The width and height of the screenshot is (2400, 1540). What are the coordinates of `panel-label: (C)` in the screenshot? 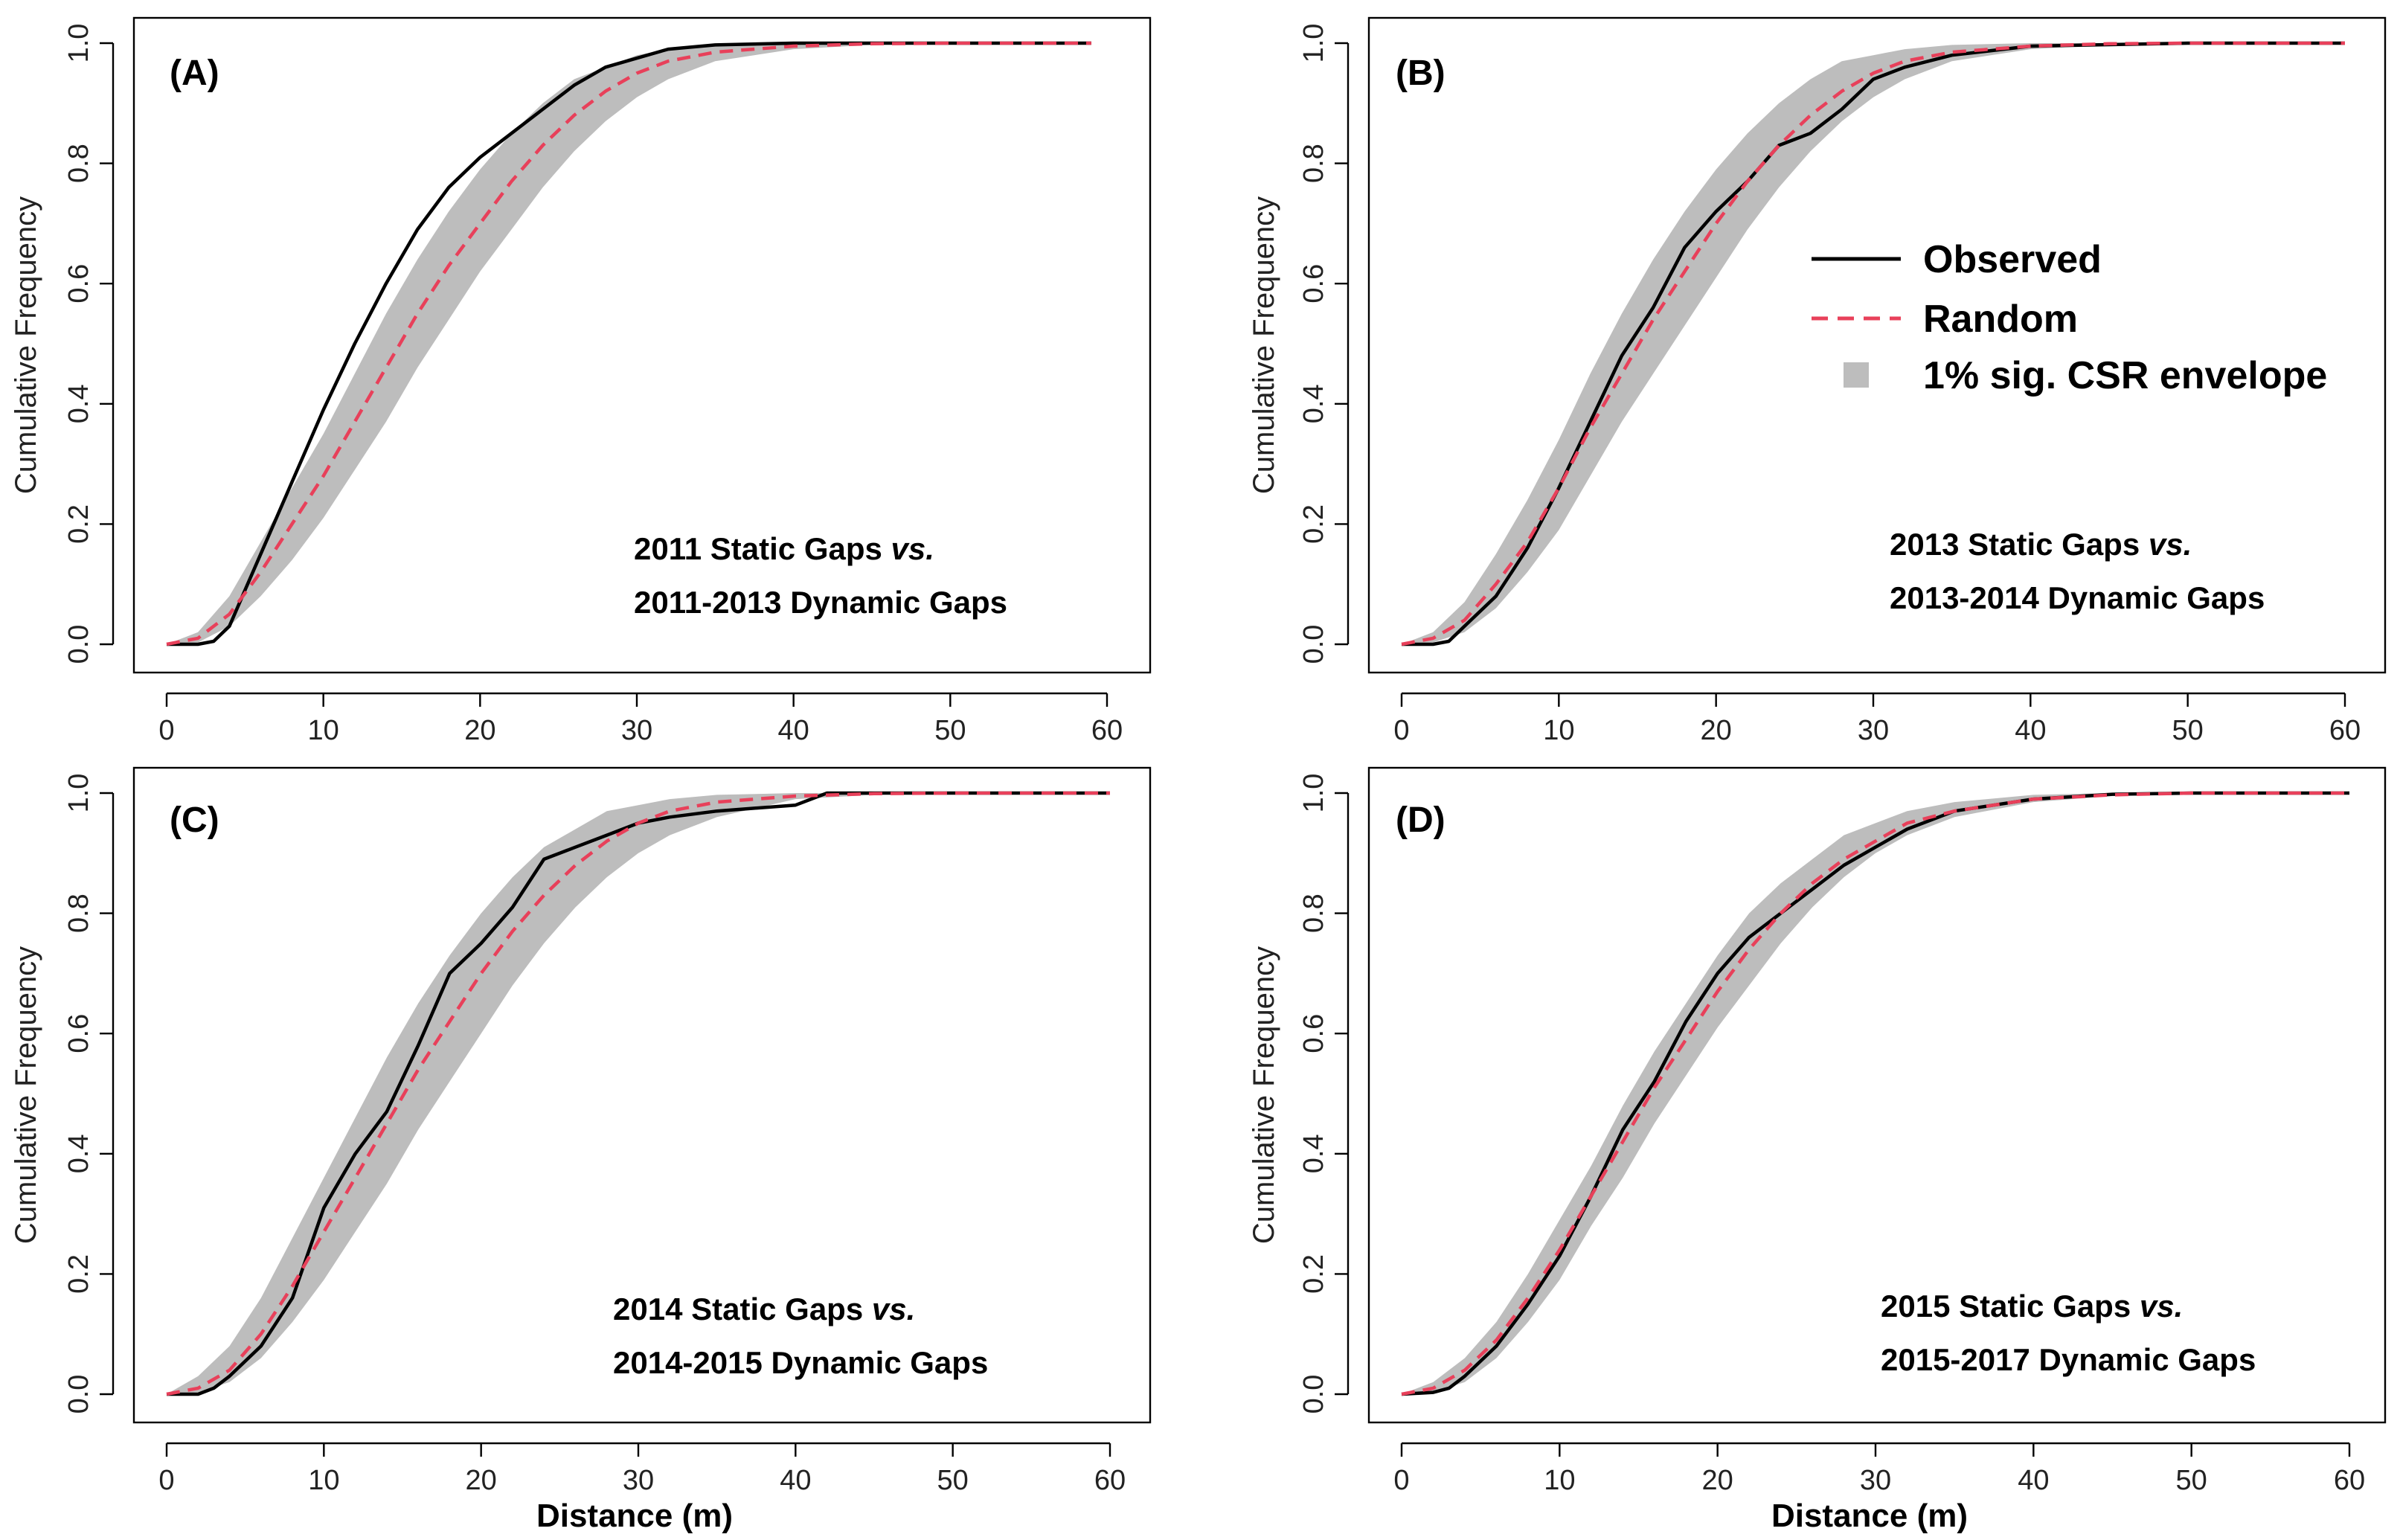 It's located at (194, 820).